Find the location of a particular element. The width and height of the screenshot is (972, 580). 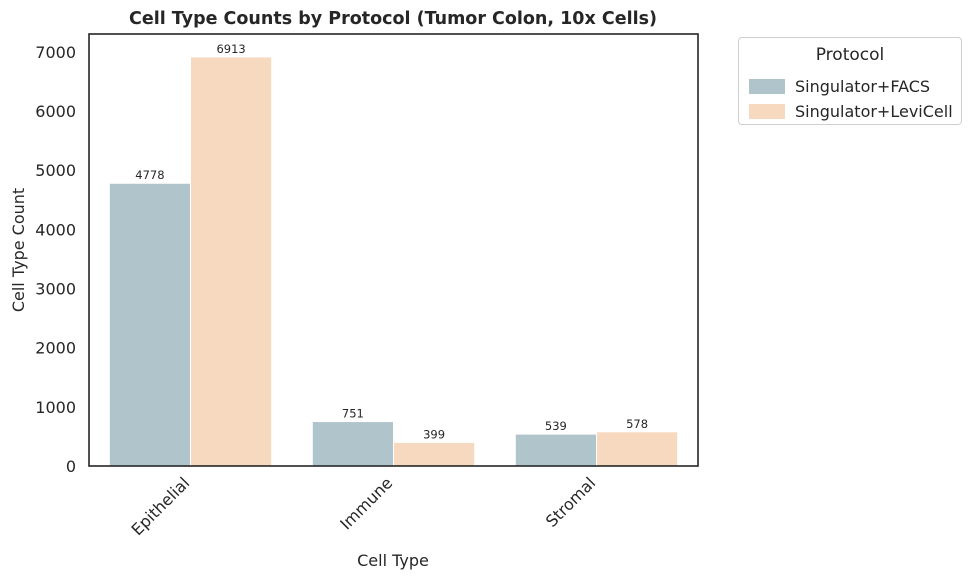

data-label-singulator-levicell-immune: 399 is located at coordinates (434, 434).